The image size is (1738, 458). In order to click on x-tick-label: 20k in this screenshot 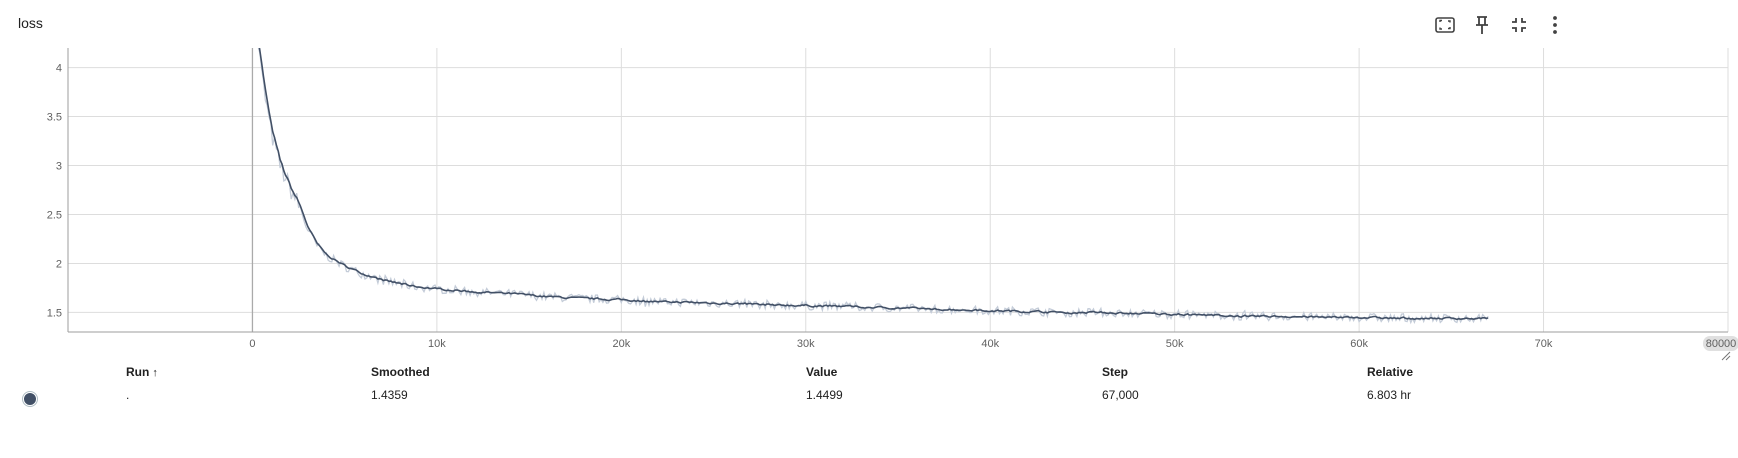, I will do `click(621, 344)`.